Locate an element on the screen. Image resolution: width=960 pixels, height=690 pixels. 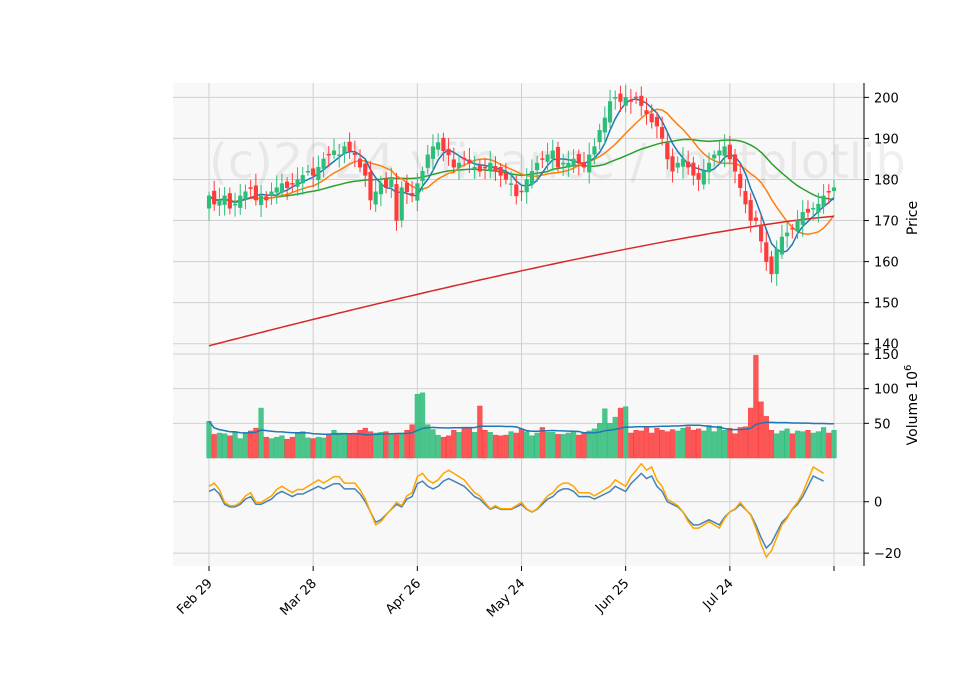
oscillator-panel is located at coordinates (518, 512).